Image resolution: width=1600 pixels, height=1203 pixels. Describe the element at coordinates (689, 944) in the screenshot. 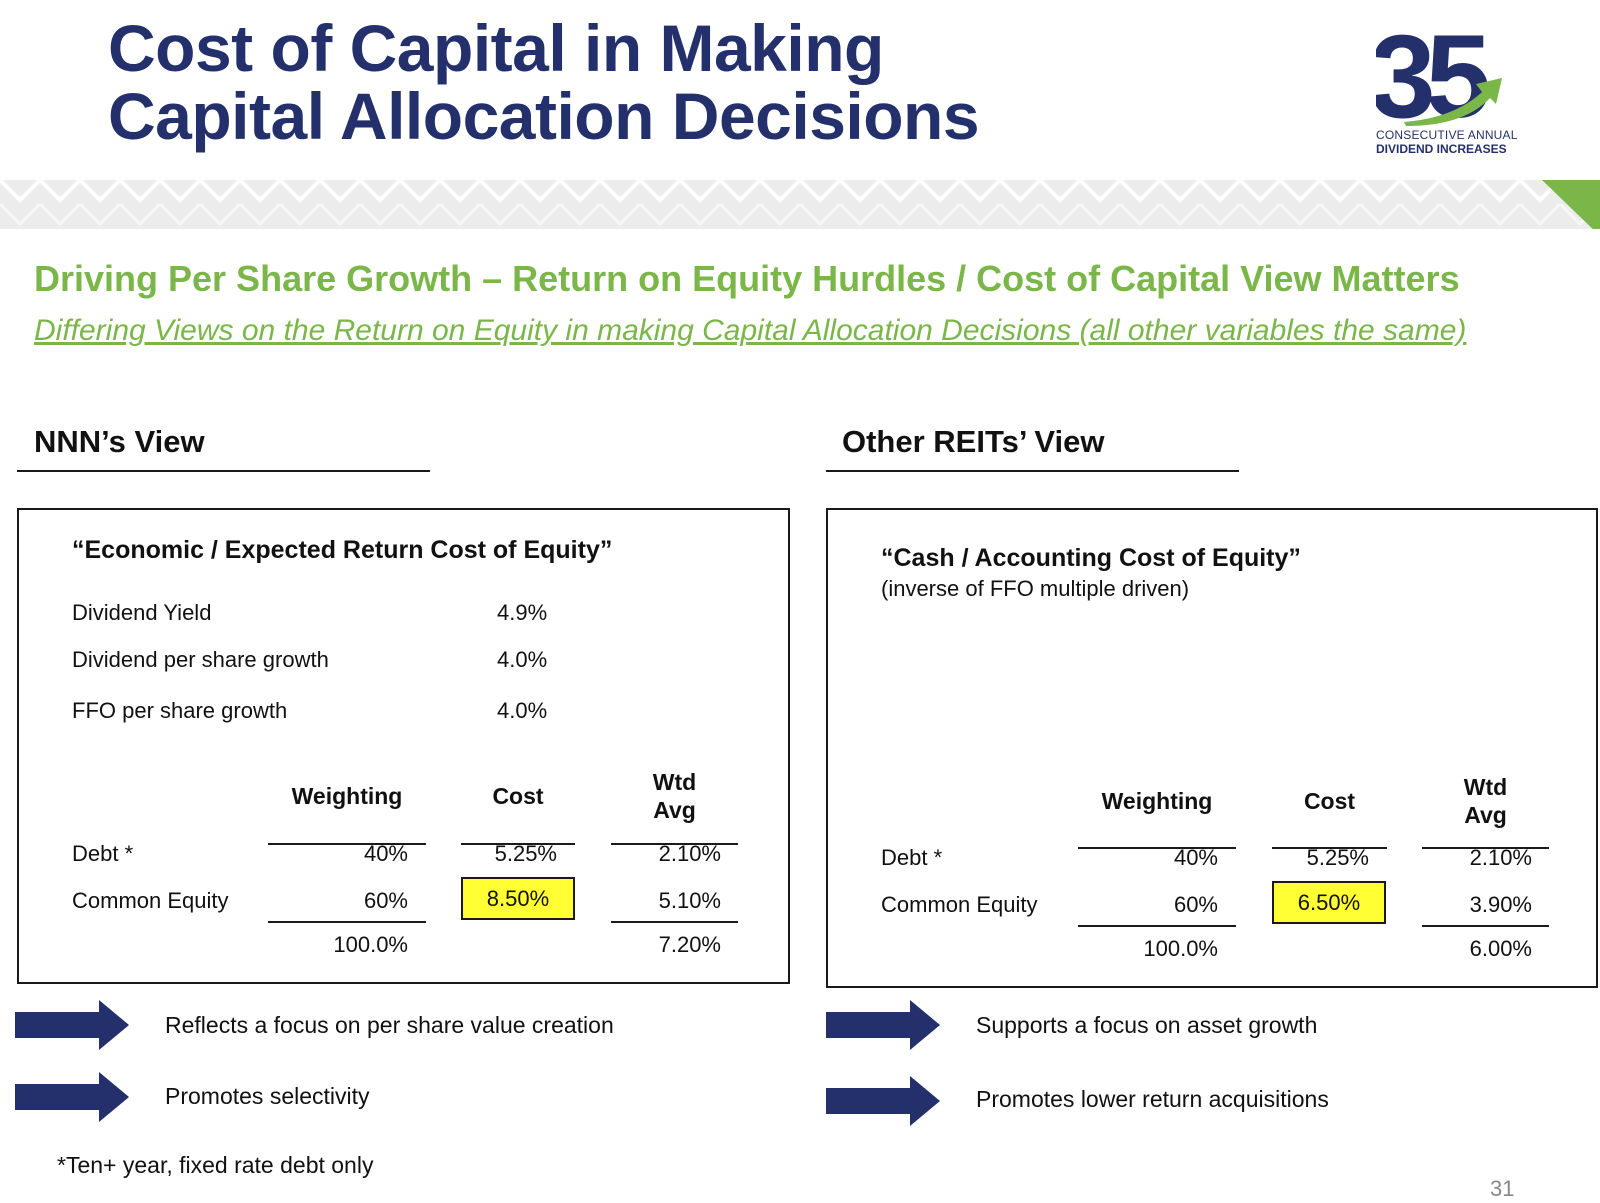

I see `total-wtd: 7.20%` at that location.